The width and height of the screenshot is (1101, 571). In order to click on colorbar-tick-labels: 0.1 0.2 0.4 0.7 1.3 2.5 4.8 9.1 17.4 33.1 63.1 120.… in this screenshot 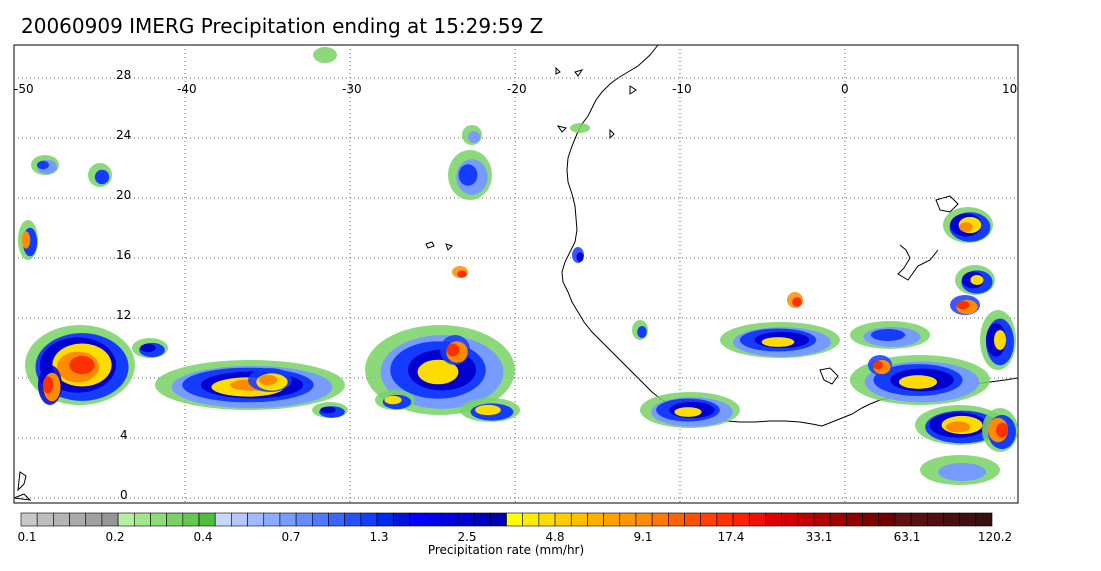, I will do `click(514, 537)`.